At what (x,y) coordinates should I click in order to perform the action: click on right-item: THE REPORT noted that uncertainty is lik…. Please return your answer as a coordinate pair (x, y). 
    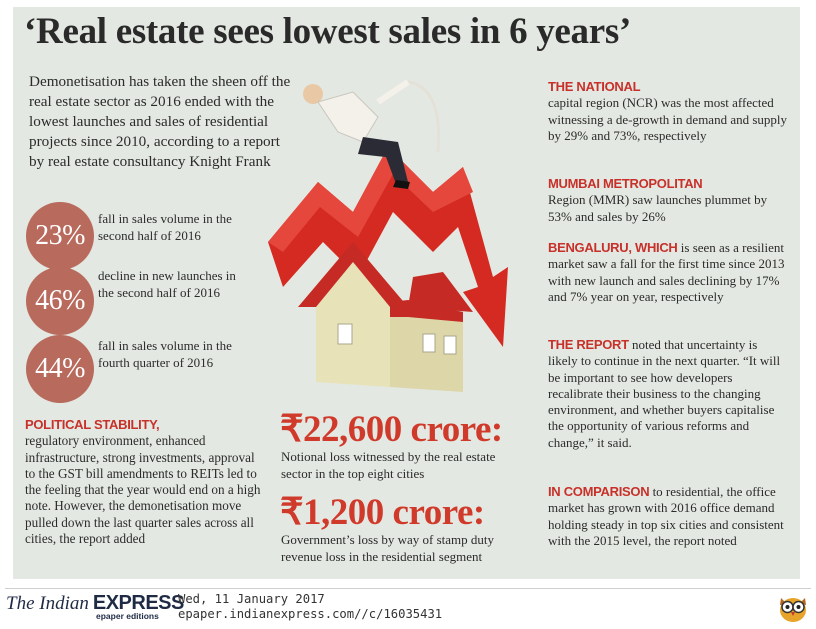
    Looking at the image, I should click on (669, 394).